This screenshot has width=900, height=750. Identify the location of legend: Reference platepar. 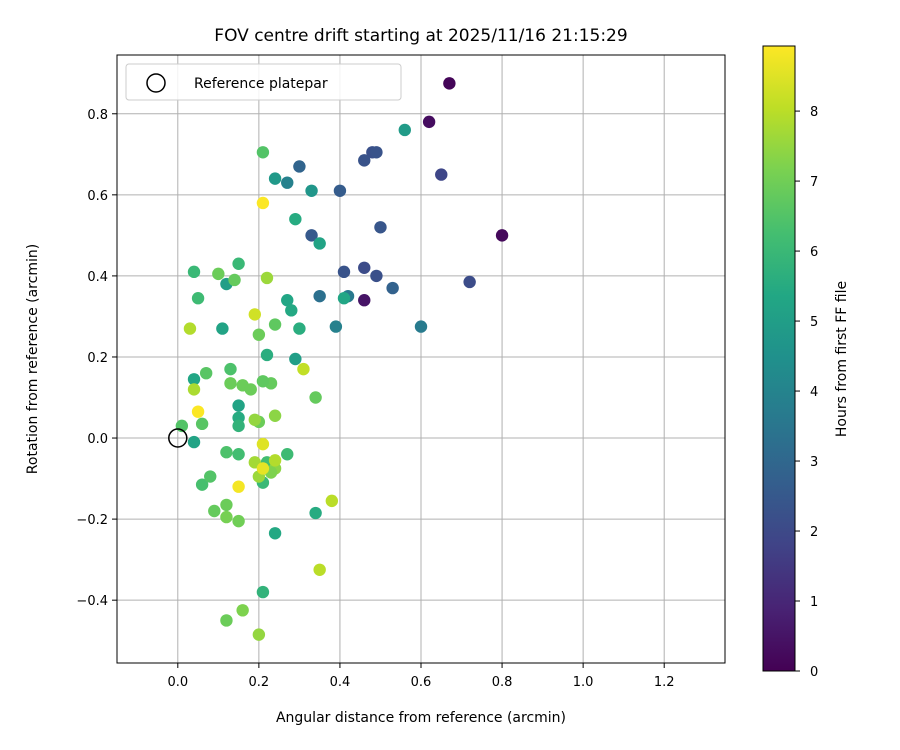
(263, 82).